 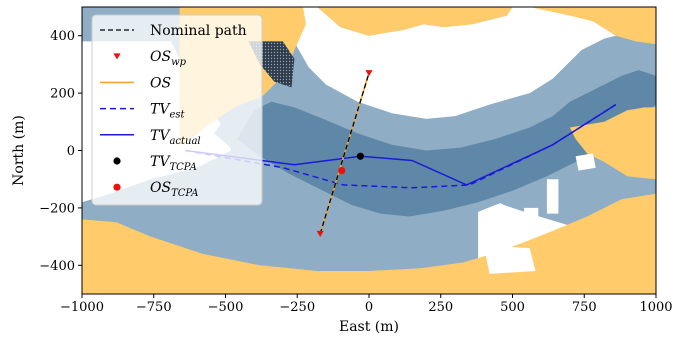 I want to click on legend-label-tv-actual: TVactual, so click(x=175, y=137).